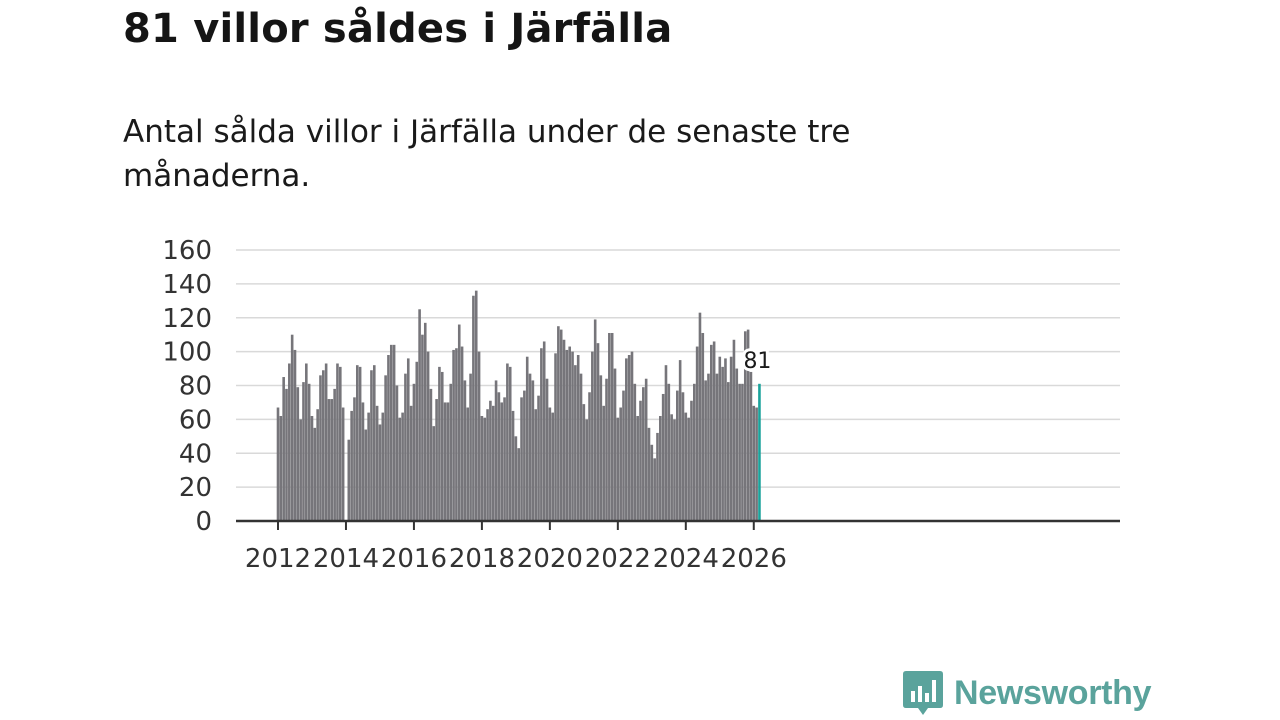  What do you see at coordinates (518, 405) in the screenshot?
I see `bars` at bounding box center [518, 405].